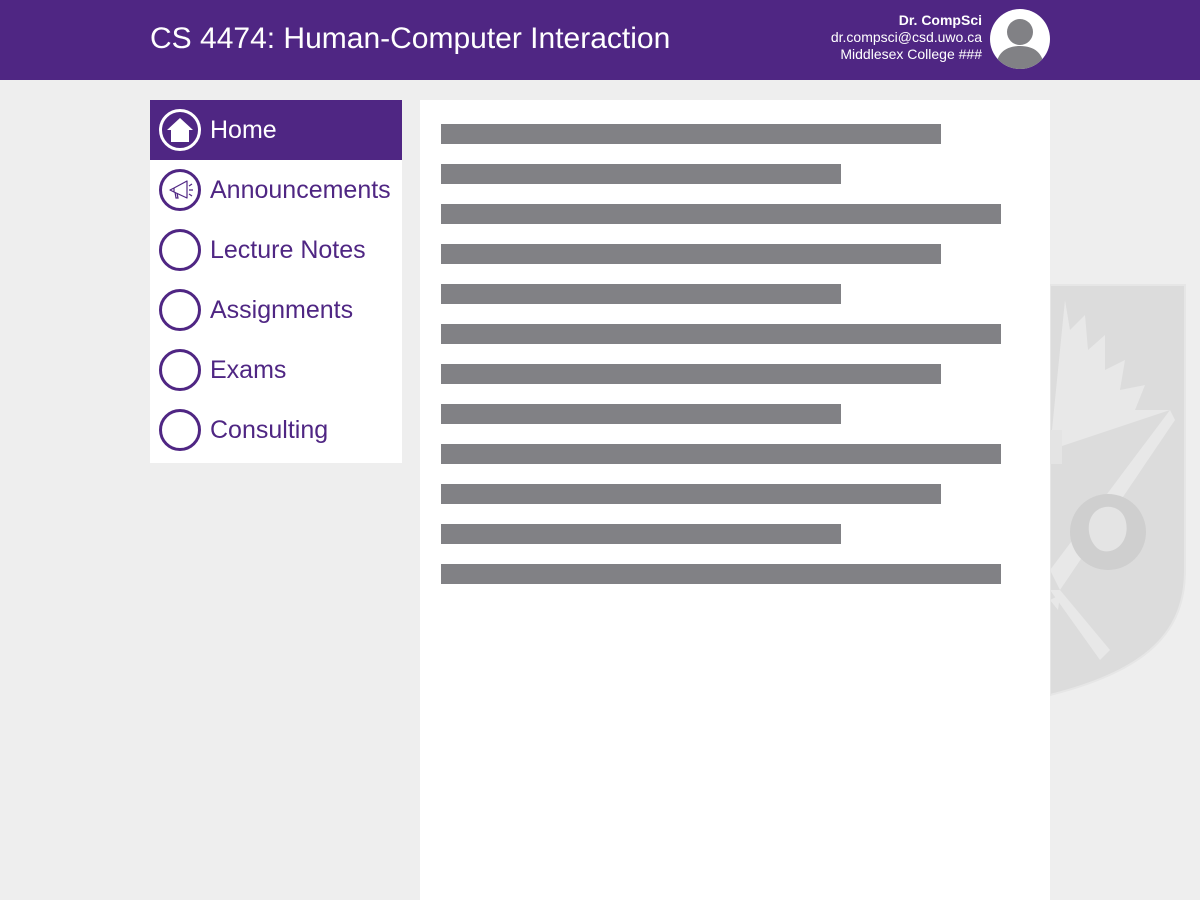  Describe the element at coordinates (410, 38) in the screenshot. I see `page-title: CS 4474: Human-Computer Interaction` at that location.